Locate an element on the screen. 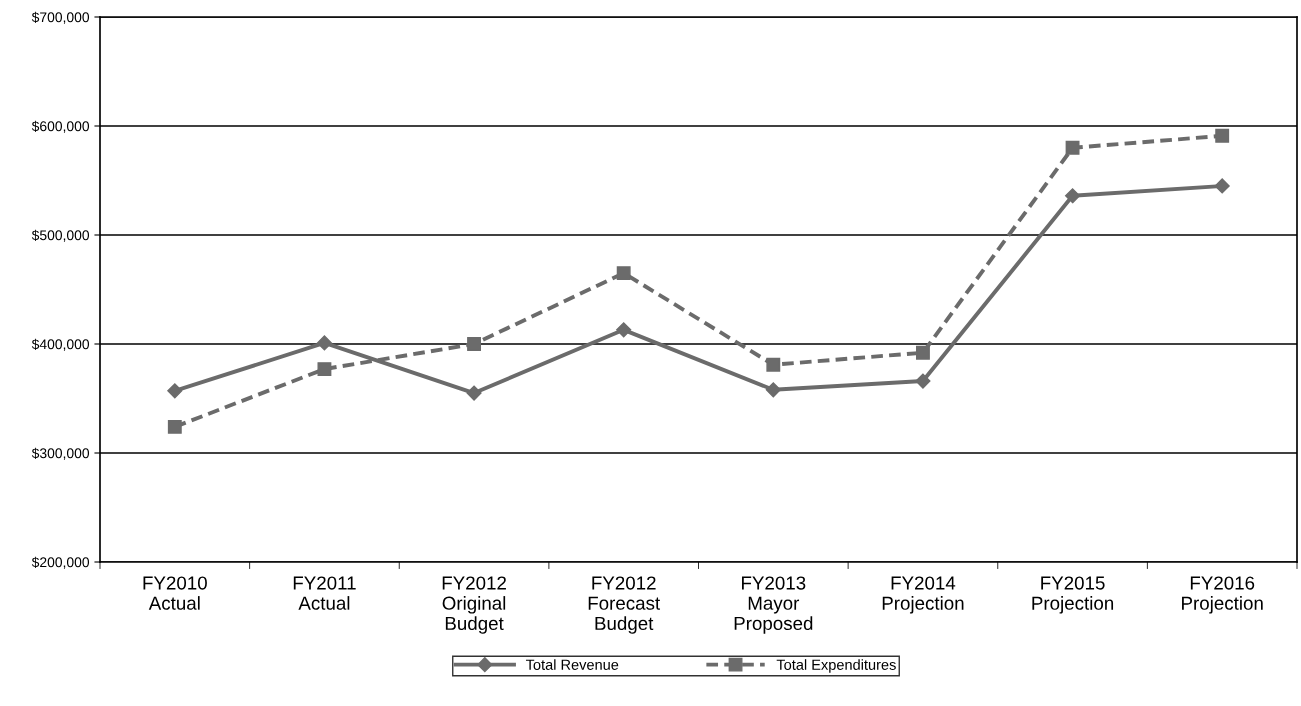 This screenshot has width=1301, height=706. y-tick-label: $700,000 is located at coordinates (60, 17).